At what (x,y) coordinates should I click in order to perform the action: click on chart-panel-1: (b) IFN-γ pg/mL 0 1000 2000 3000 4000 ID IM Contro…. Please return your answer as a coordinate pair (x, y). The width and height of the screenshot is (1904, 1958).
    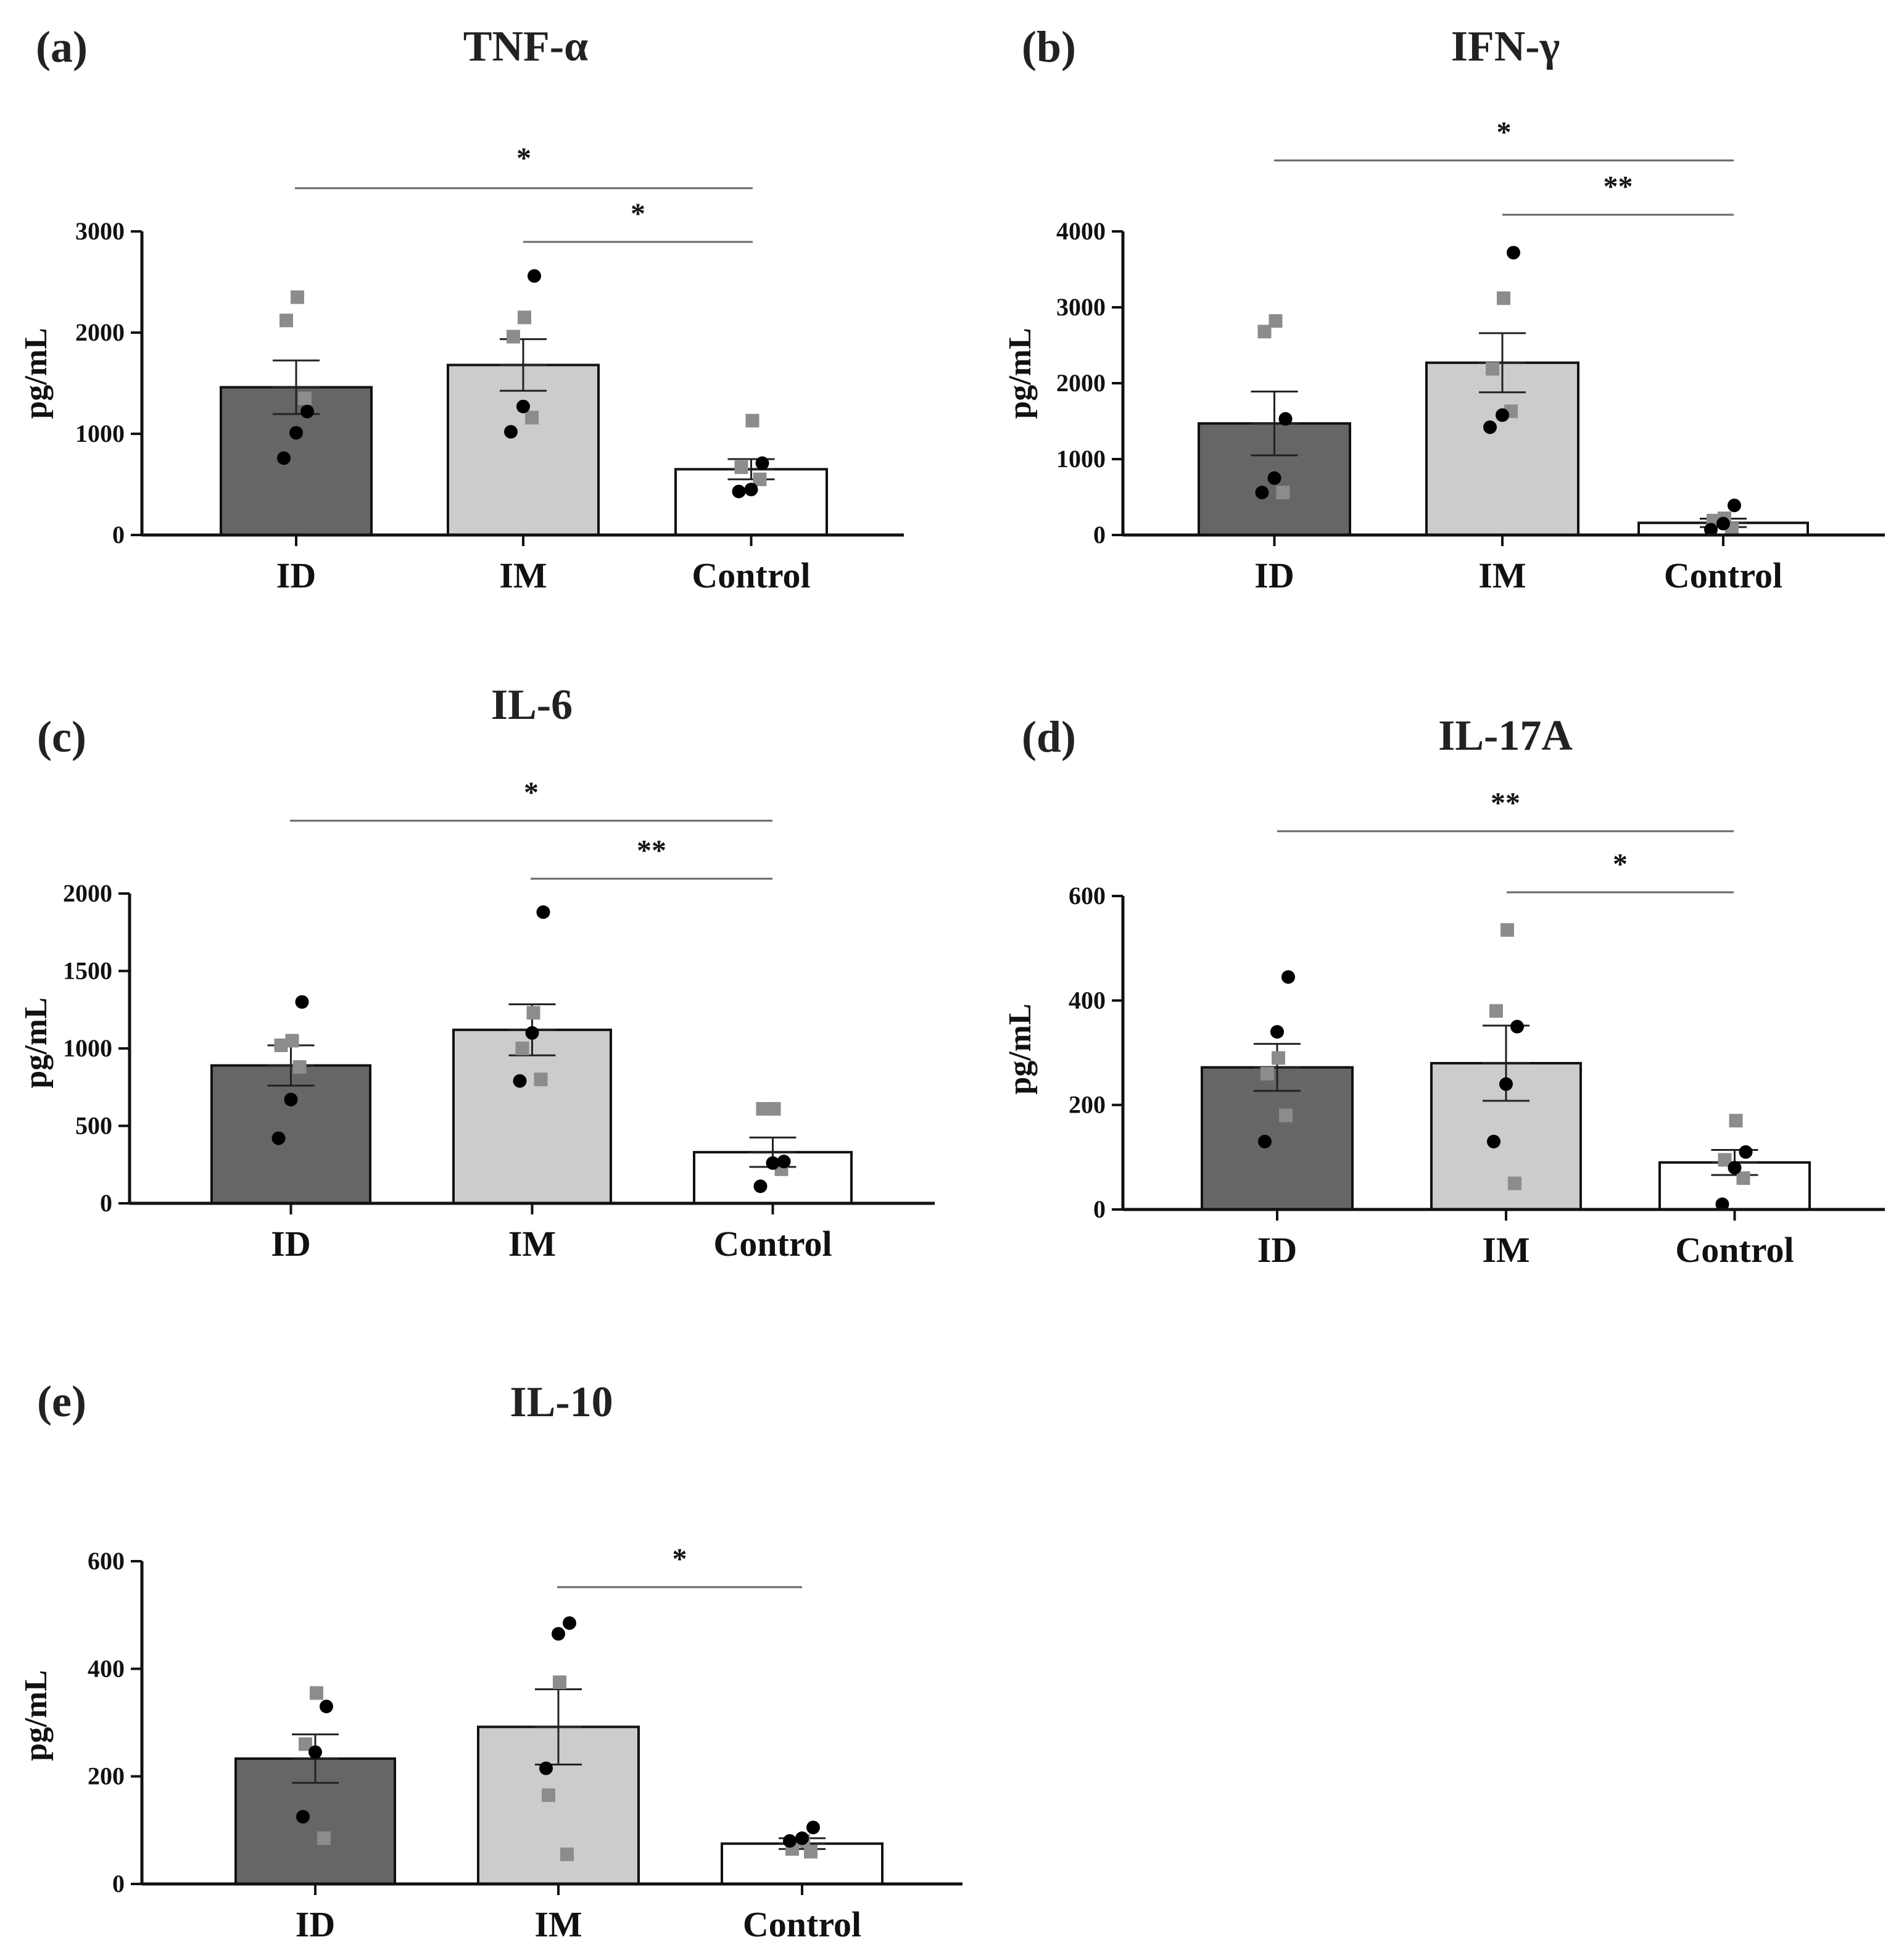
    Looking at the image, I should click on (1444, 308).